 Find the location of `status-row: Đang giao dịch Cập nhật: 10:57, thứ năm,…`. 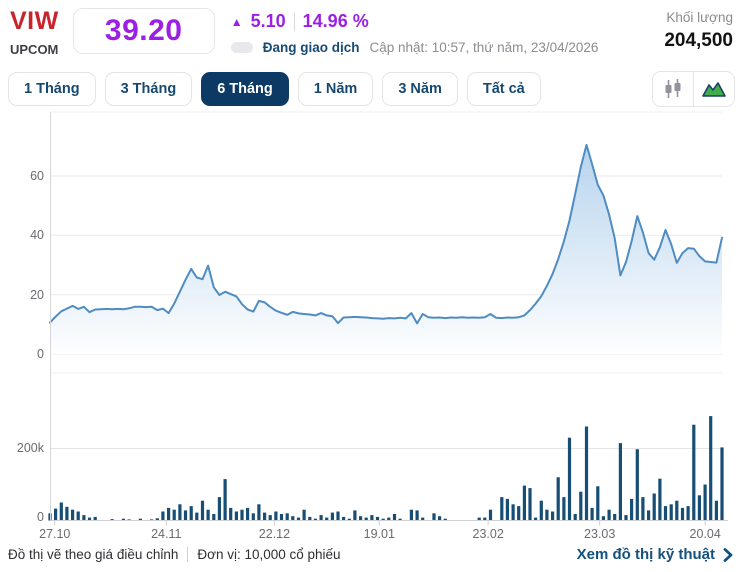

status-row: Đang giao dịch Cập nhật: 10:57, thứ năm,… is located at coordinates (414, 47).